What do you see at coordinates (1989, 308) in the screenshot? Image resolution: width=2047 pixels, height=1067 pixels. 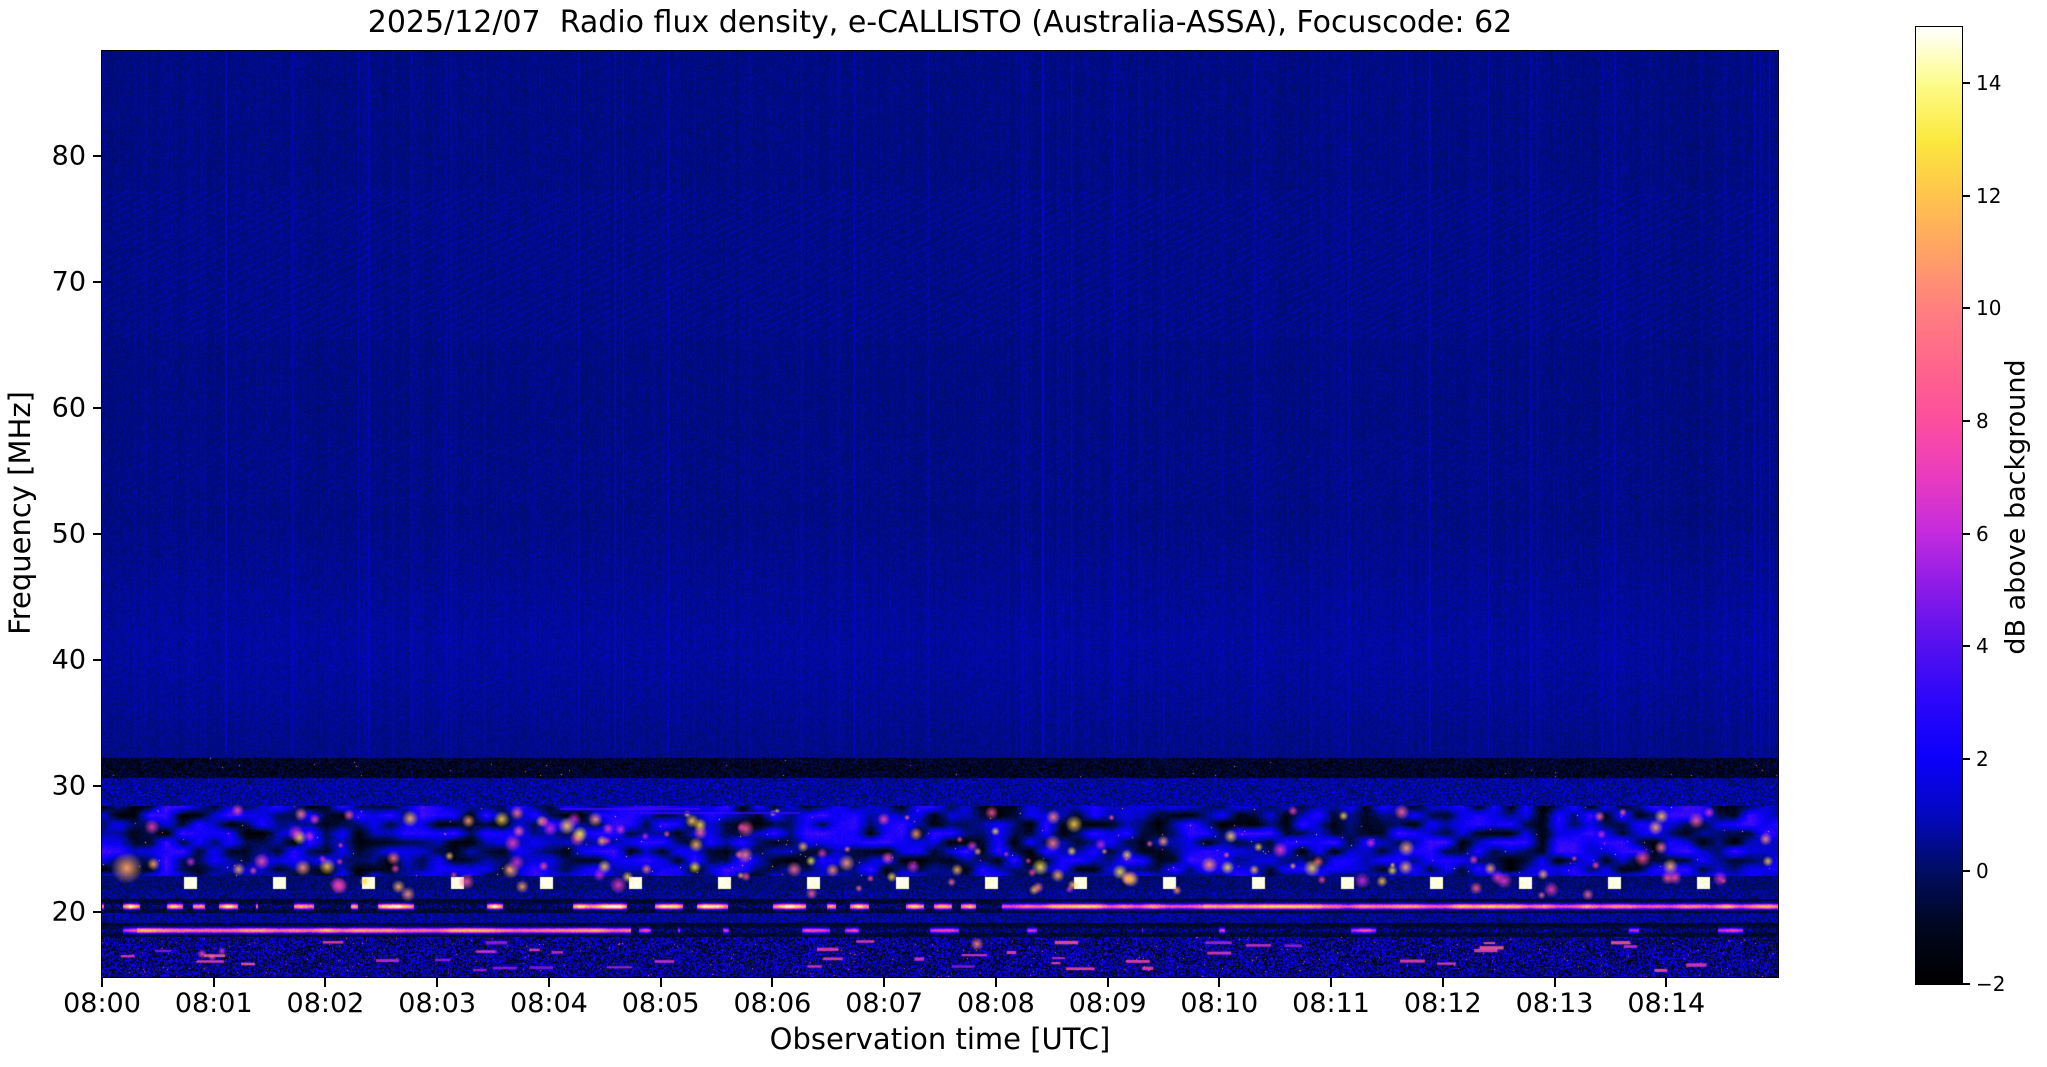 I see `colorbar-tick-label: 10` at bounding box center [1989, 308].